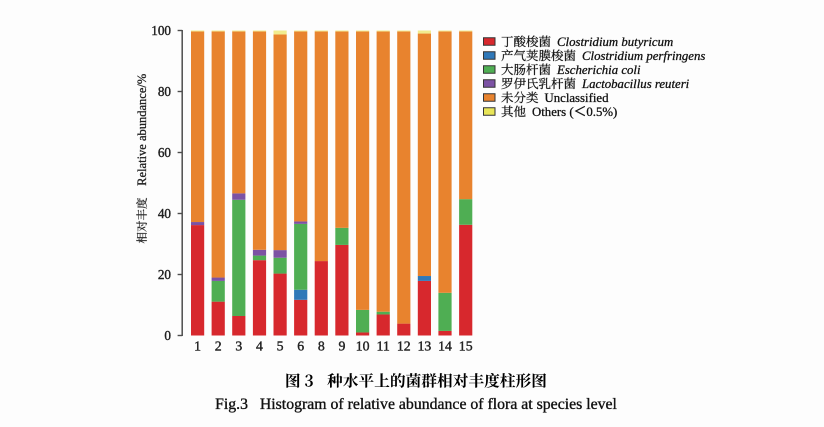 The height and width of the screenshot is (427, 824). What do you see at coordinates (383, 345) in the screenshot?
I see `svg-text: 11` at bounding box center [383, 345].